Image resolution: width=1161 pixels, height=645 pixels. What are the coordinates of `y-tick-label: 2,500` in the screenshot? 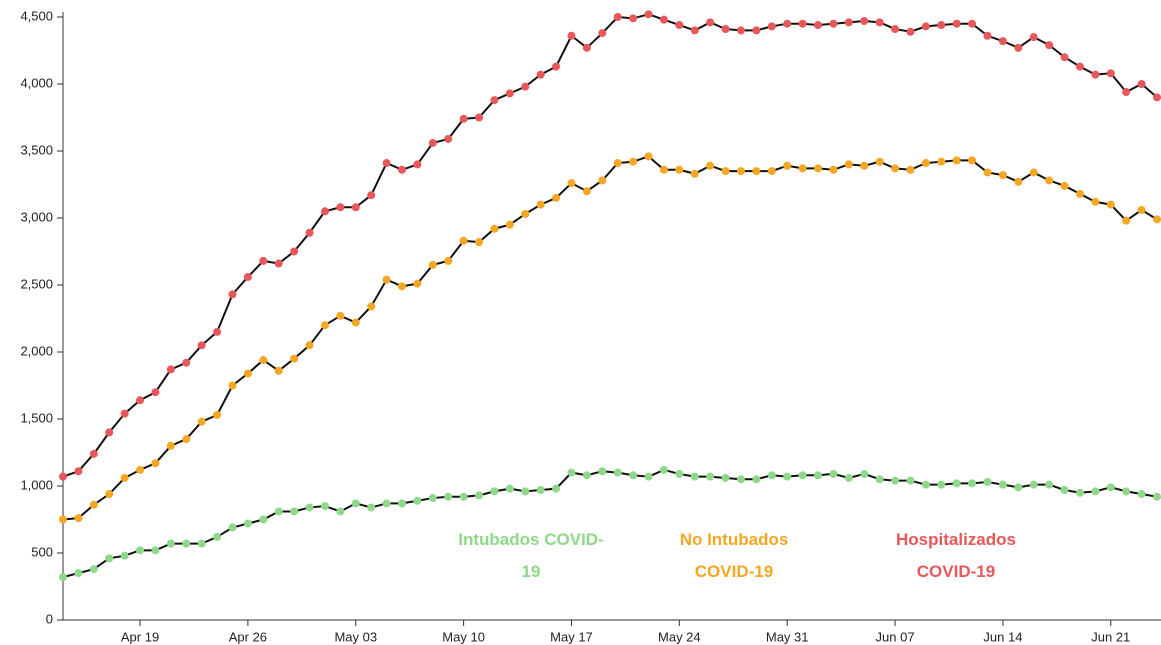 It's located at (36, 283).